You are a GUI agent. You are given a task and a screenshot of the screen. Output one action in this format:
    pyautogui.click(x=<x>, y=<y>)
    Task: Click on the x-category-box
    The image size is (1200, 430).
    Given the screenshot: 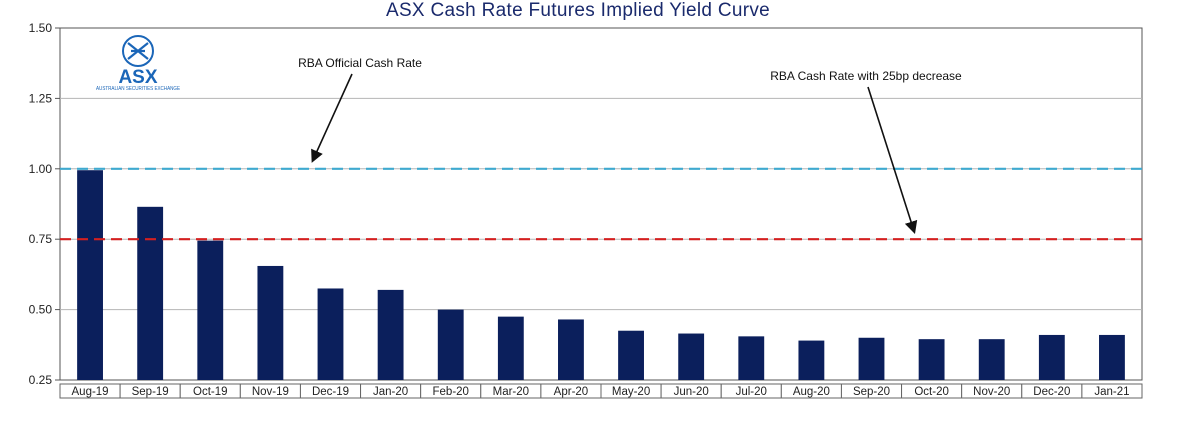 What is the action you would take?
    pyautogui.click(x=1112, y=391)
    